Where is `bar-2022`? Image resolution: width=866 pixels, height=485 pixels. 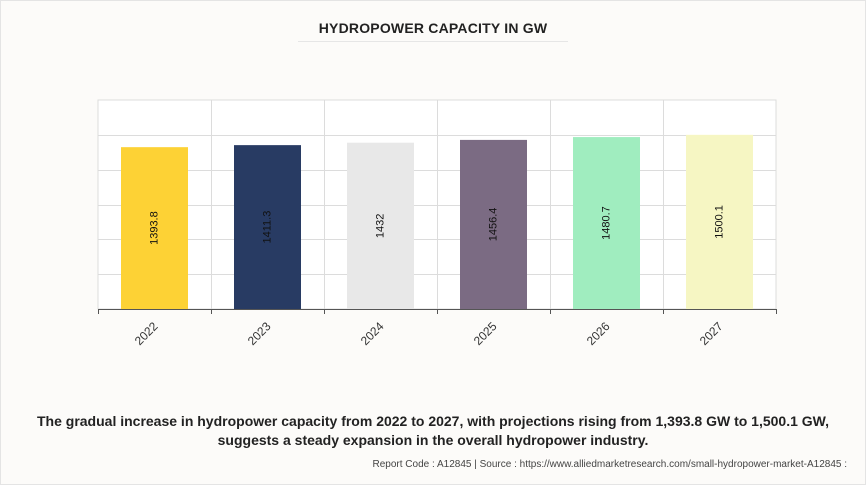 bar-2022 is located at coordinates (154, 228).